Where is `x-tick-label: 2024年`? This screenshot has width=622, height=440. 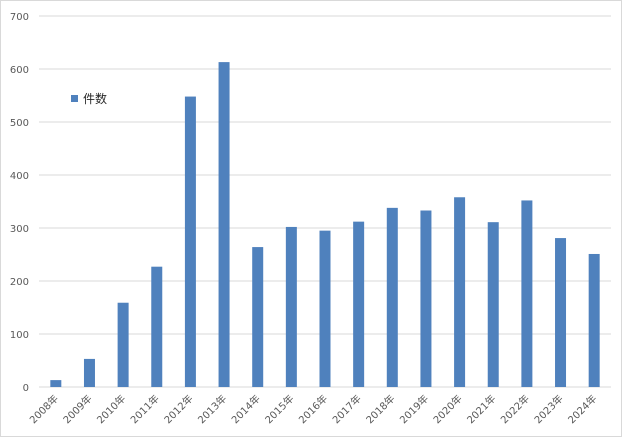 x-tick-label: 2024年 is located at coordinates (582, 409).